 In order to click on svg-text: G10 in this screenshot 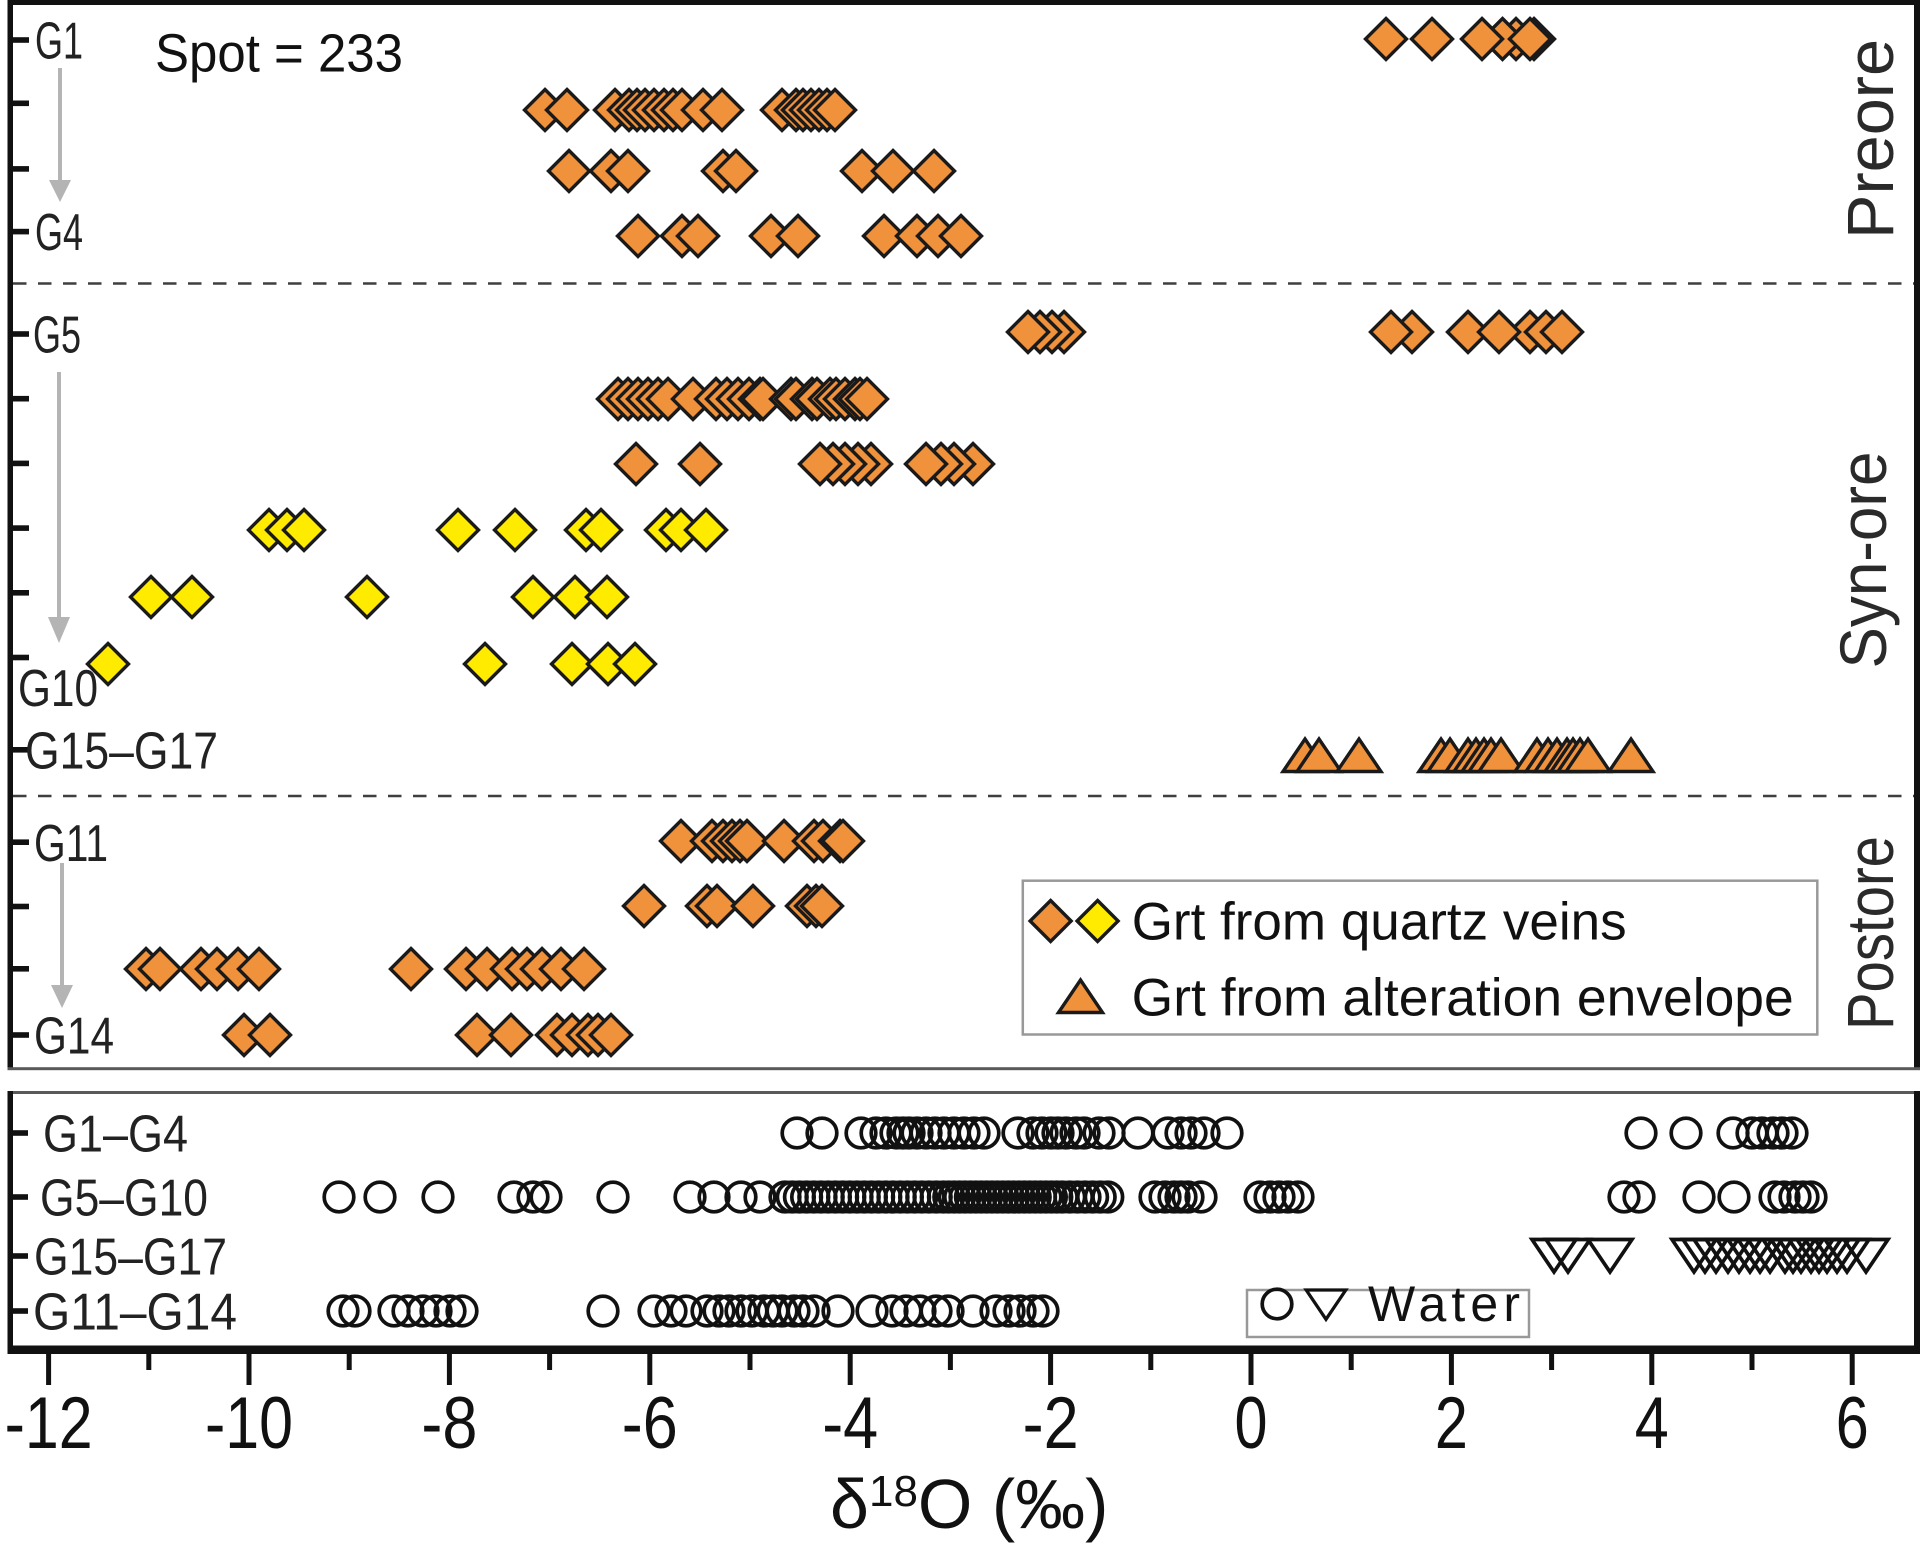, I will do `click(58, 689)`.